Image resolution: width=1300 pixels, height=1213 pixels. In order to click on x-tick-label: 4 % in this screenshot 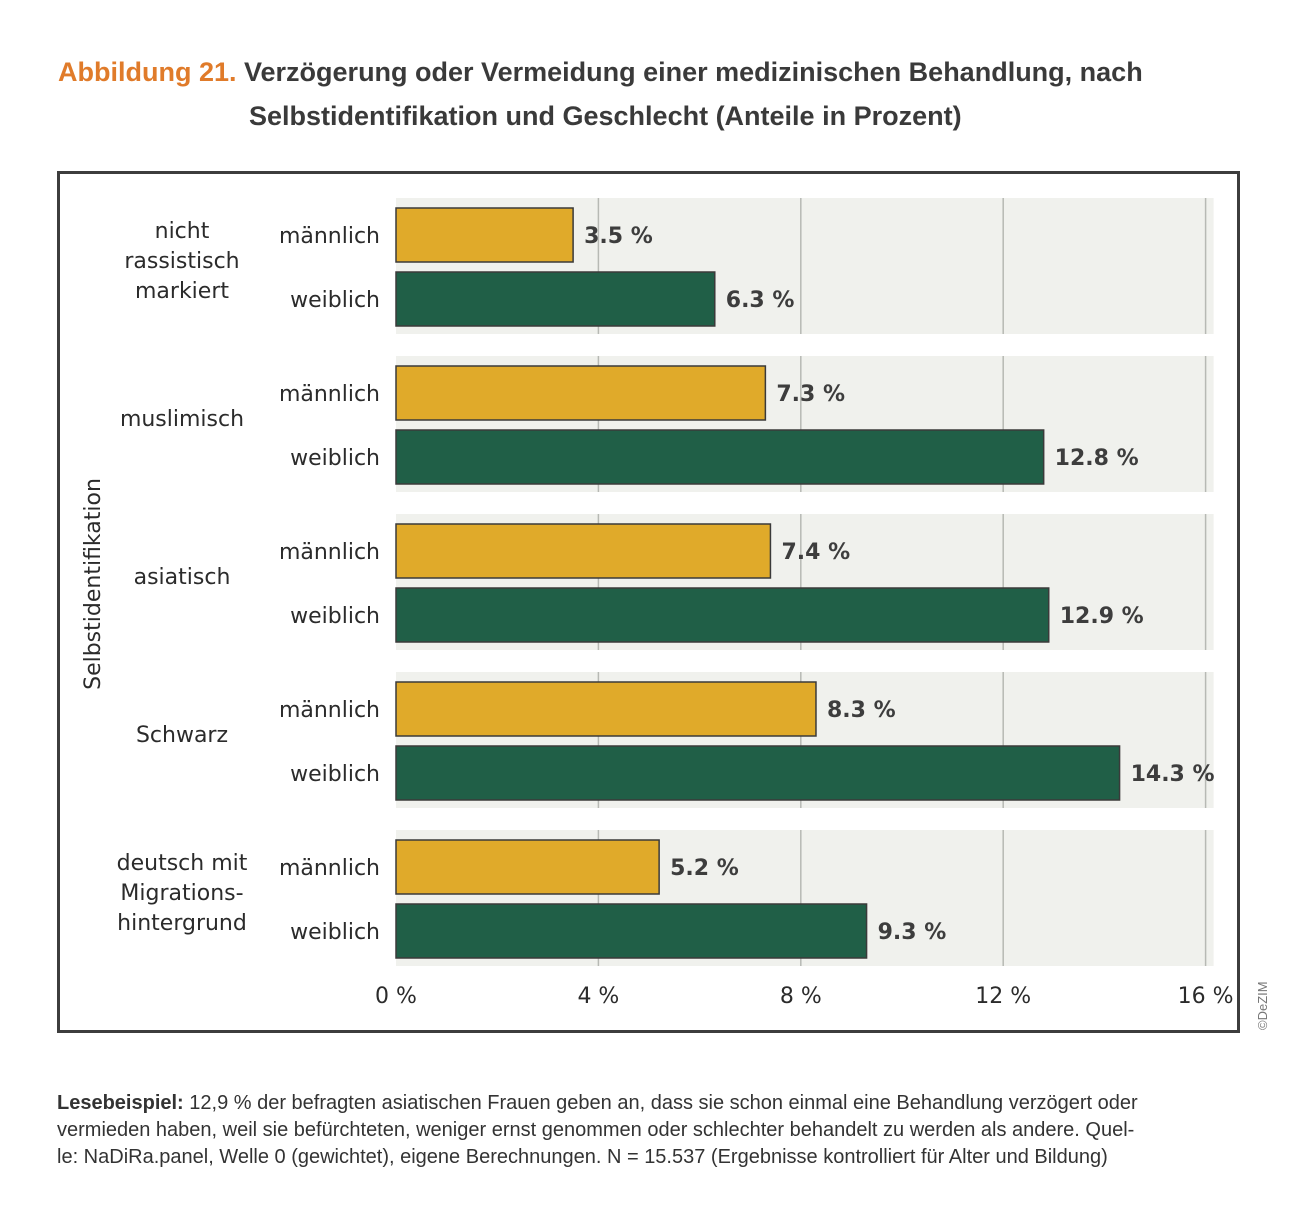, I will do `click(598, 996)`.